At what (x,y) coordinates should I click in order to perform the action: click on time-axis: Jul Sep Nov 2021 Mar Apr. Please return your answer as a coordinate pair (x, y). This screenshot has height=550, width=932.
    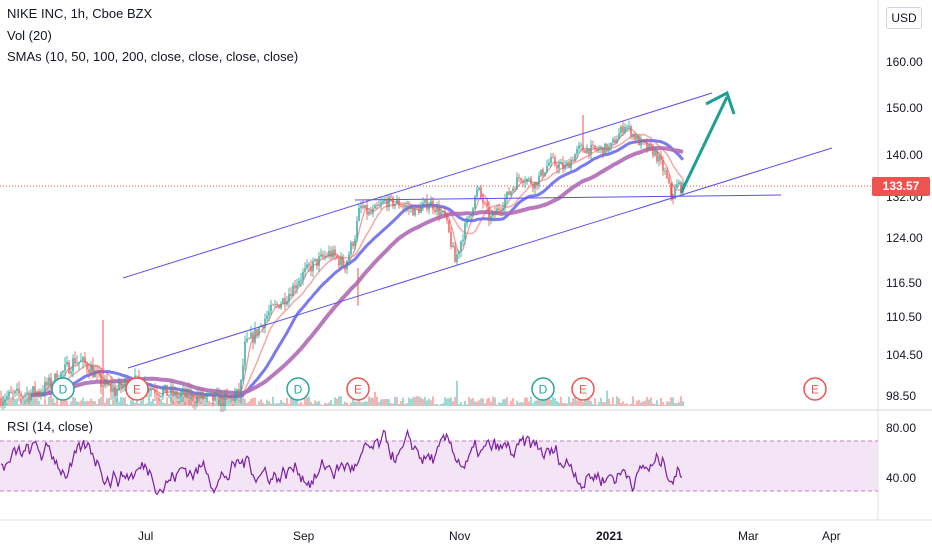
    Looking at the image, I should click on (489, 536).